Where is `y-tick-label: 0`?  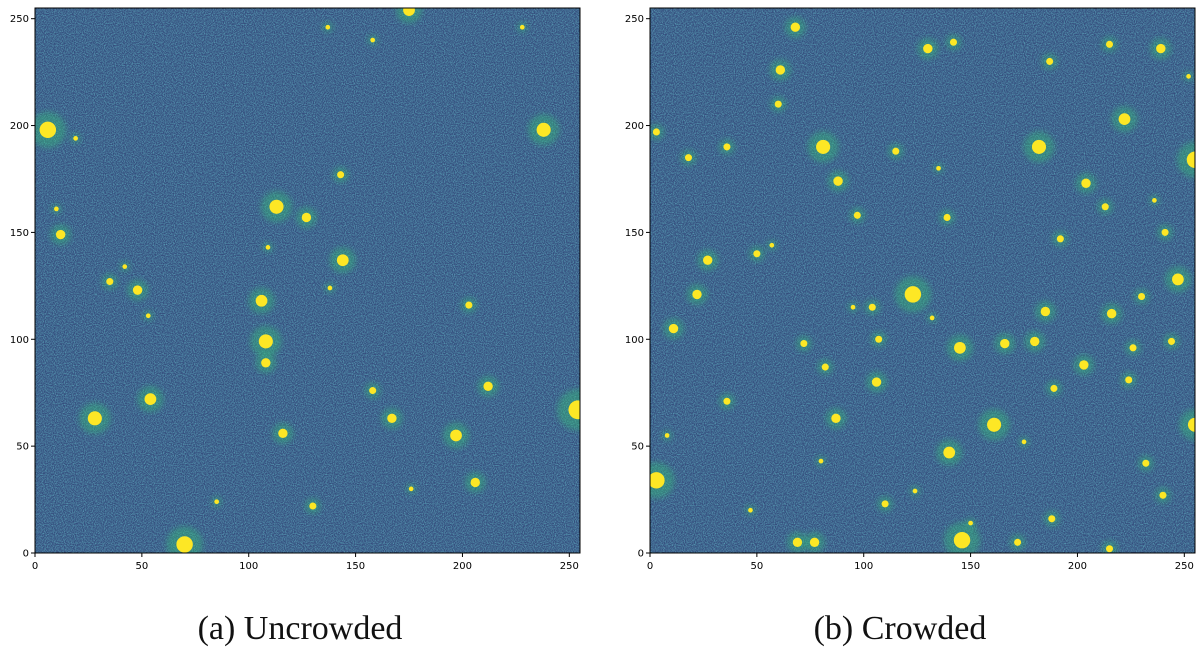 y-tick-label: 0 is located at coordinates (26, 554).